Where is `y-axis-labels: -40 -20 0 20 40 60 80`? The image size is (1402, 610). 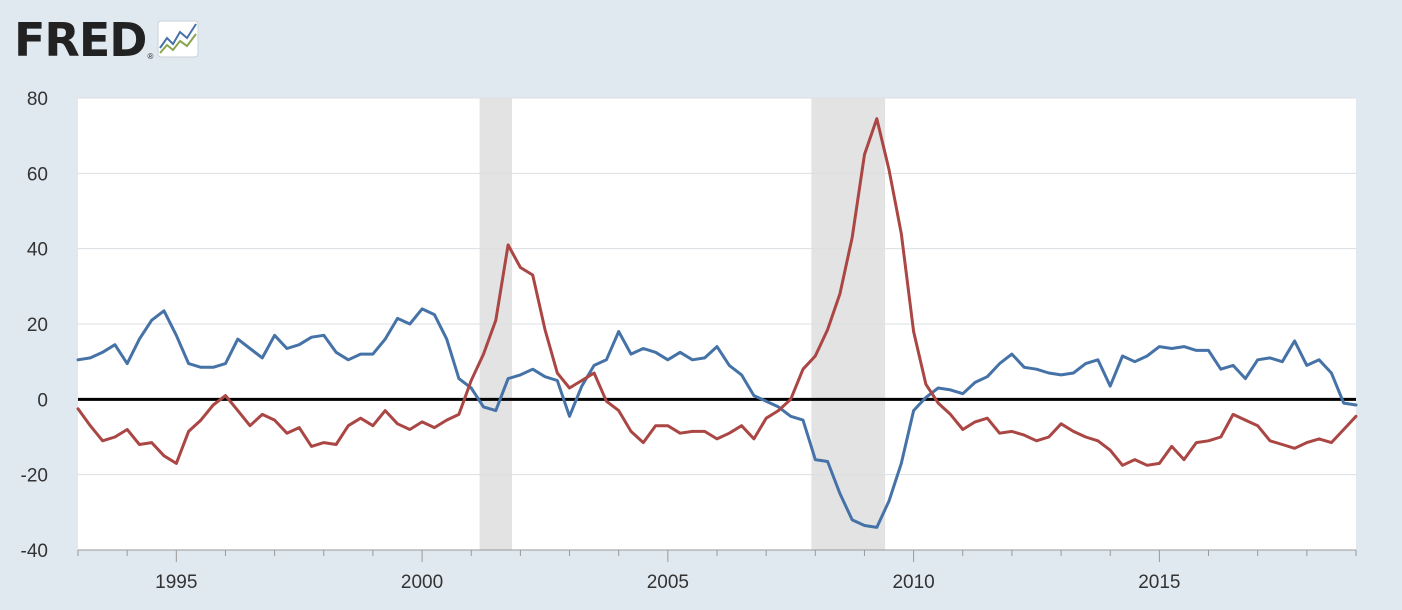 y-axis-labels: -40 -20 0 20 40 60 80 is located at coordinates (34, 325).